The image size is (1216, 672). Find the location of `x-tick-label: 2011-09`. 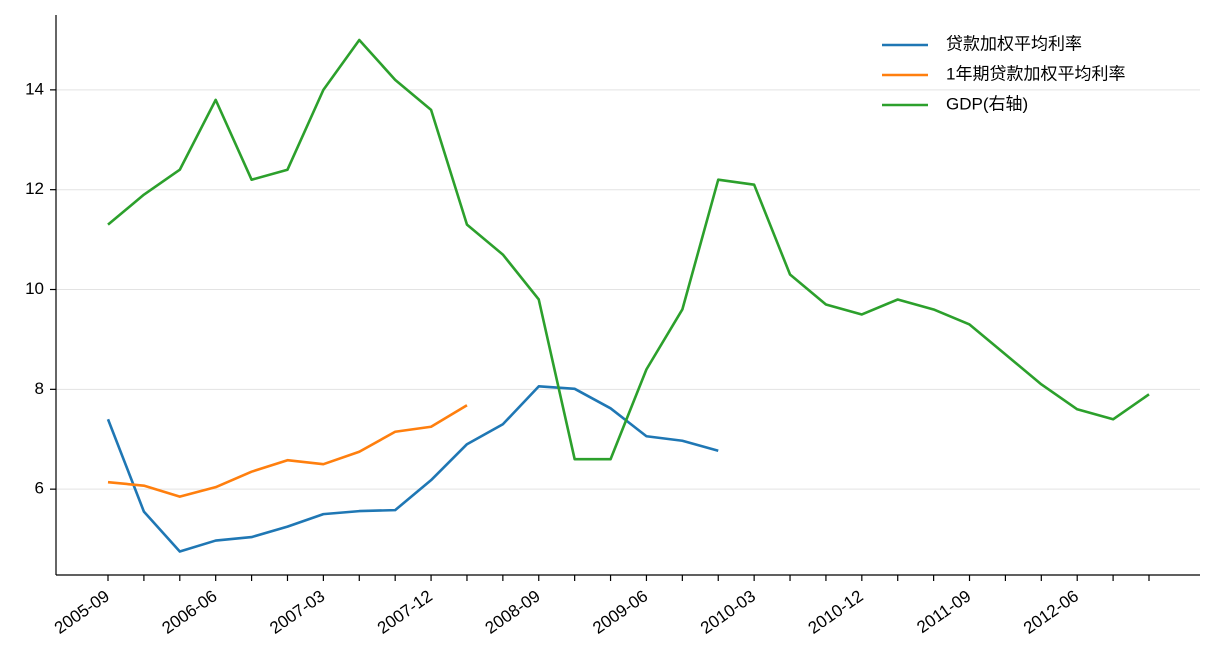

x-tick-label: 2011-09 is located at coordinates (943, 611).